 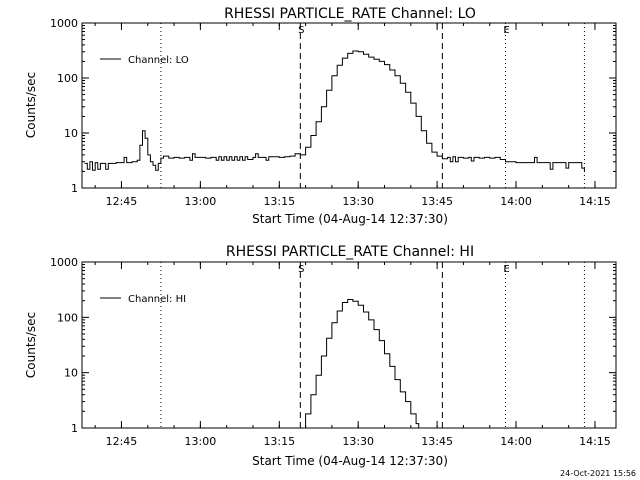 I want to click on series-line-hi, so click(x=361, y=364).